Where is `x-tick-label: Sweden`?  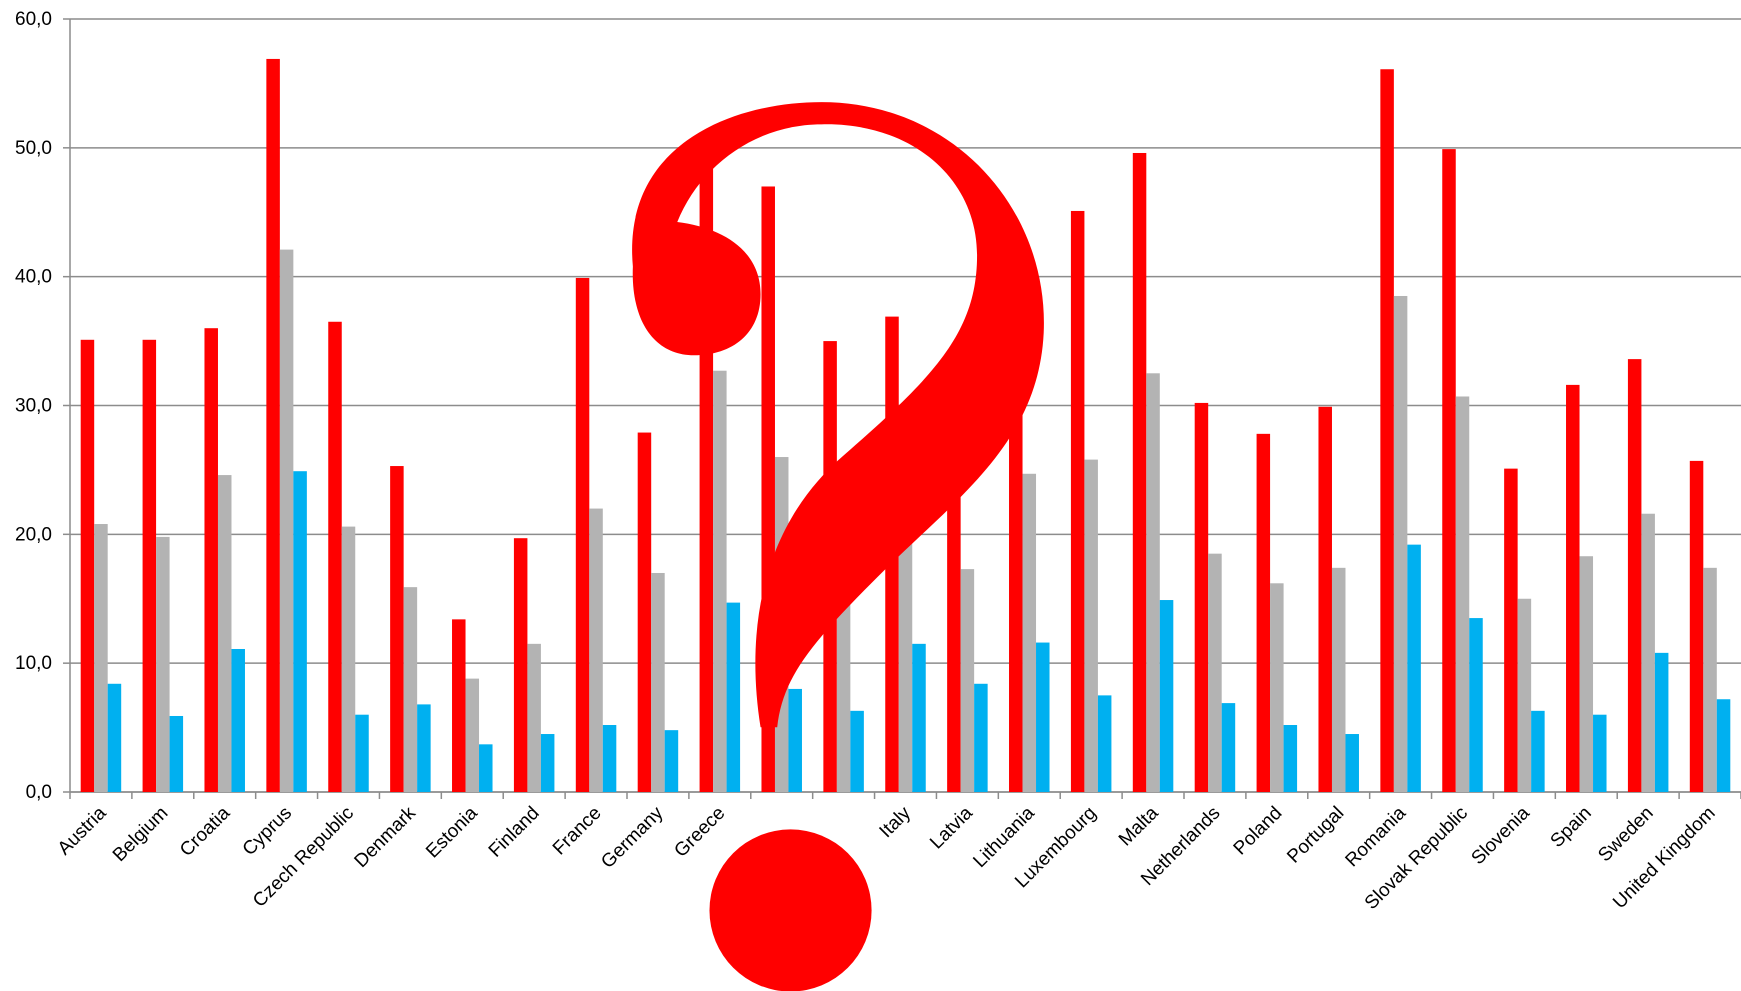
x-tick-label: Sweden is located at coordinates (1625, 834).